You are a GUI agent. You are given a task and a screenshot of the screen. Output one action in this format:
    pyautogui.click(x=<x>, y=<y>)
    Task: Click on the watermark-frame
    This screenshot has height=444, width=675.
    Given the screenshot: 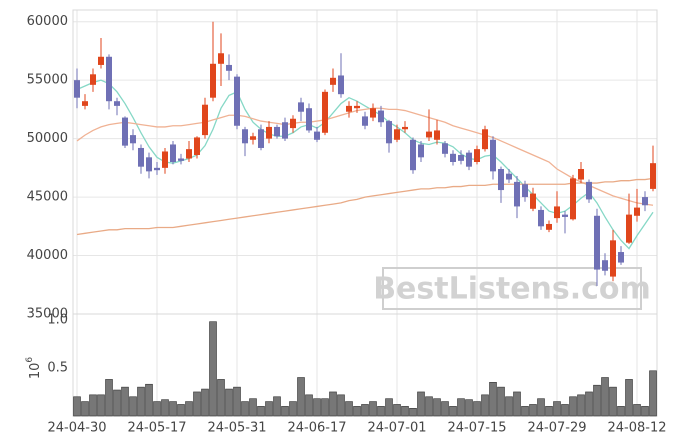 What is the action you would take?
    pyautogui.click(x=512, y=288)
    